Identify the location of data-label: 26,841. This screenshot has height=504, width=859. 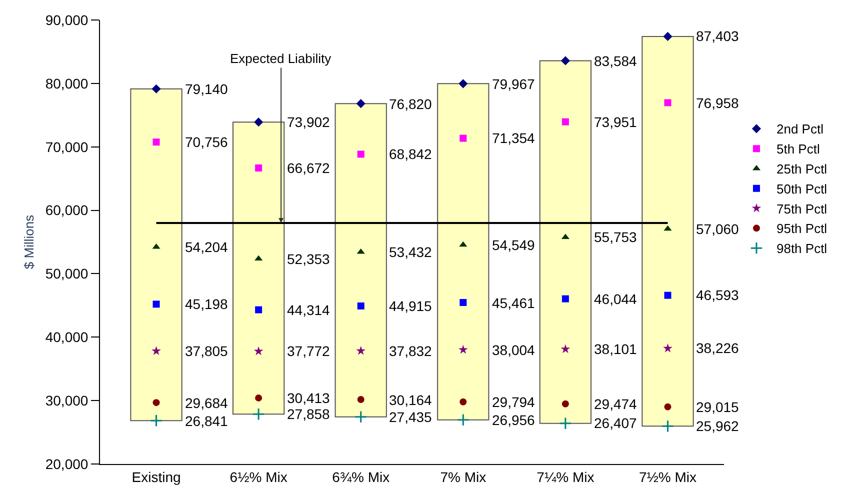
(206, 421).